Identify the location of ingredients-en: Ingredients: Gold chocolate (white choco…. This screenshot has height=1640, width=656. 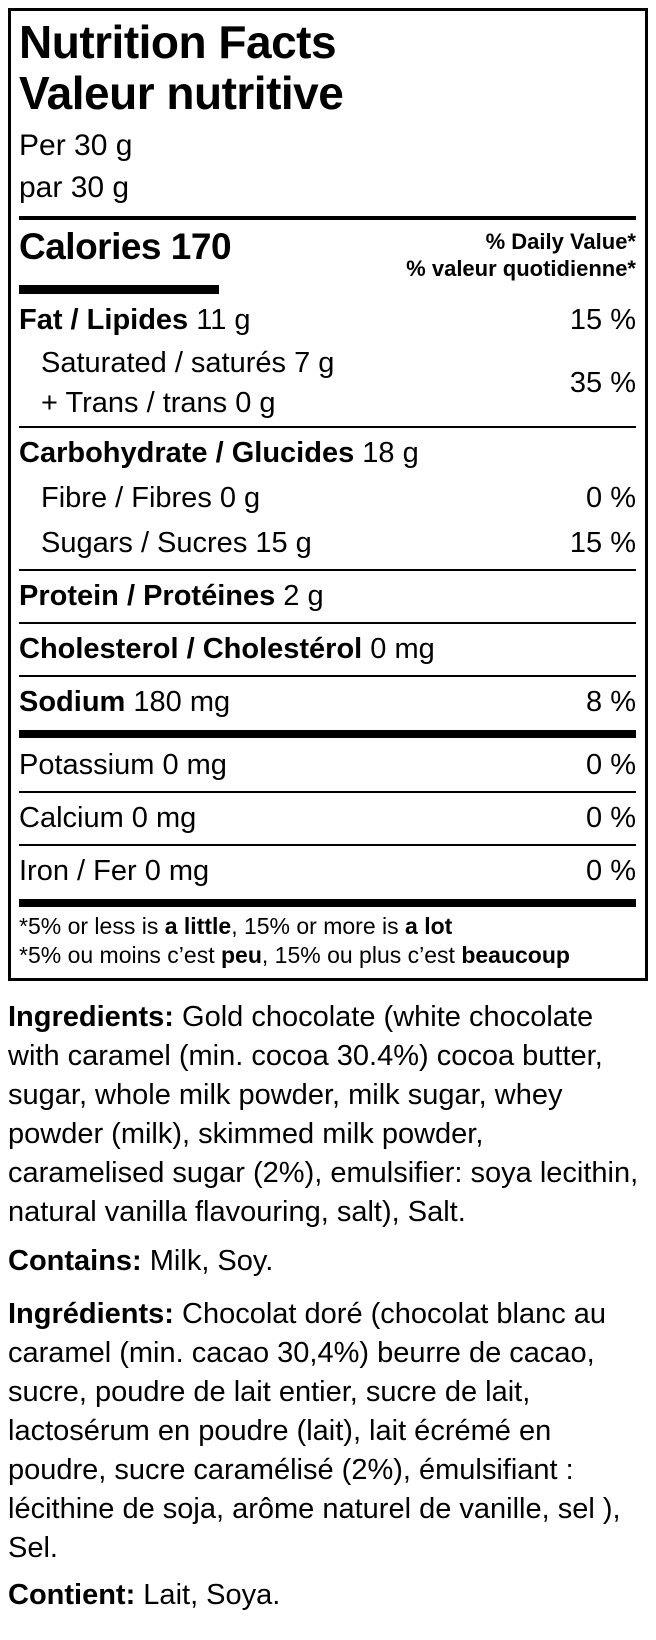
(327, 1115).